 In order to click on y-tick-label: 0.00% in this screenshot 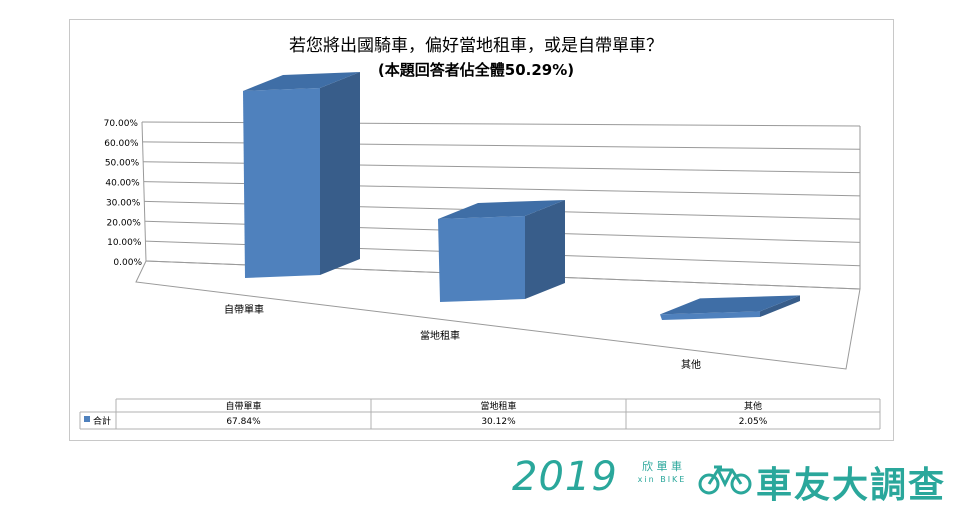, I will do `click(127, 263)`.